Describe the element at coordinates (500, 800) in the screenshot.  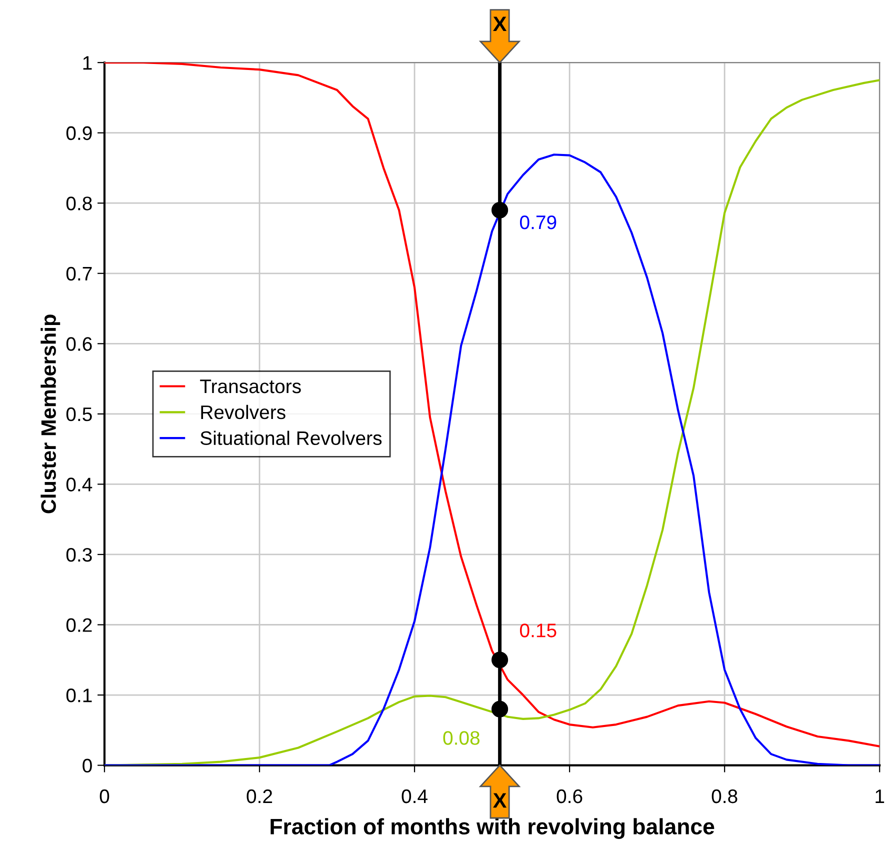
I see `ref-line-label: X` at that location.